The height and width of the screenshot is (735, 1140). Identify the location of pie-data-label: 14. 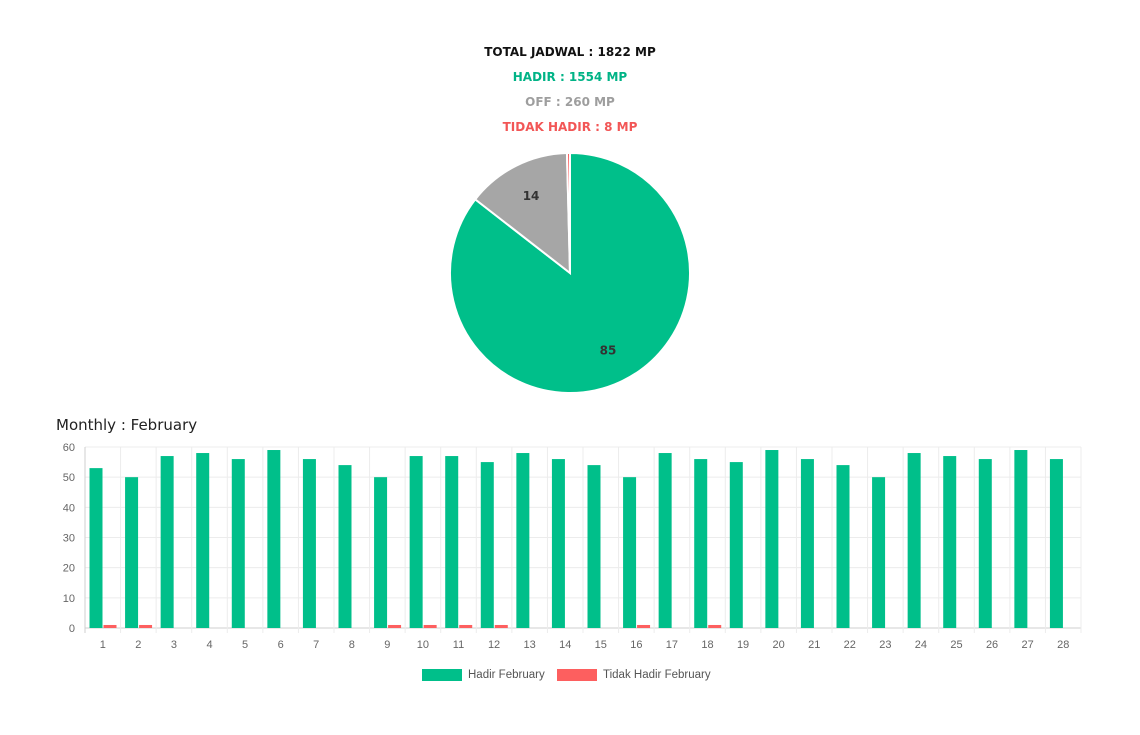
(531, 196).